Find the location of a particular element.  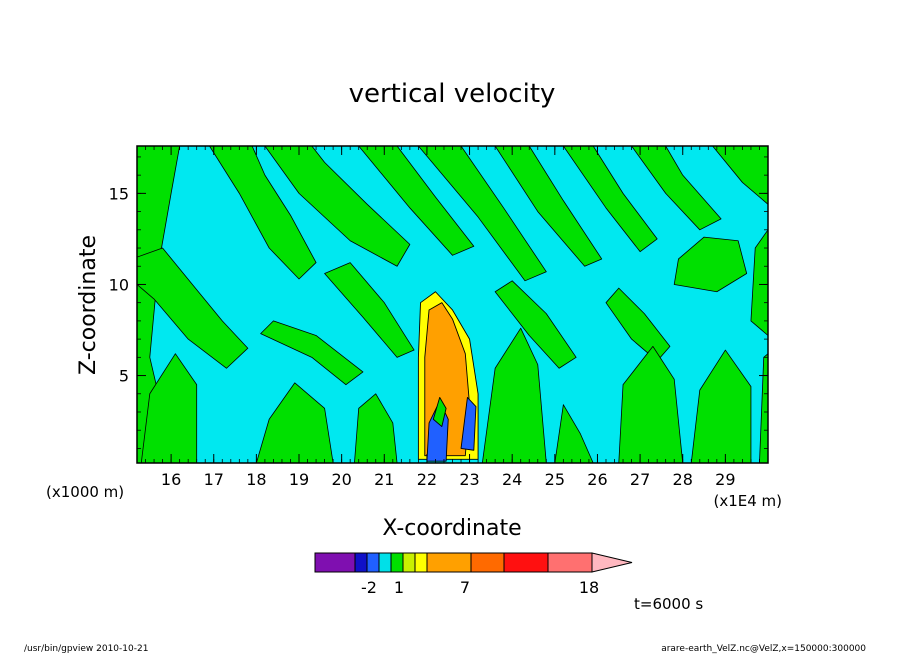

y-axis-label: Z-coordinate is located at coordinates (88, 305).